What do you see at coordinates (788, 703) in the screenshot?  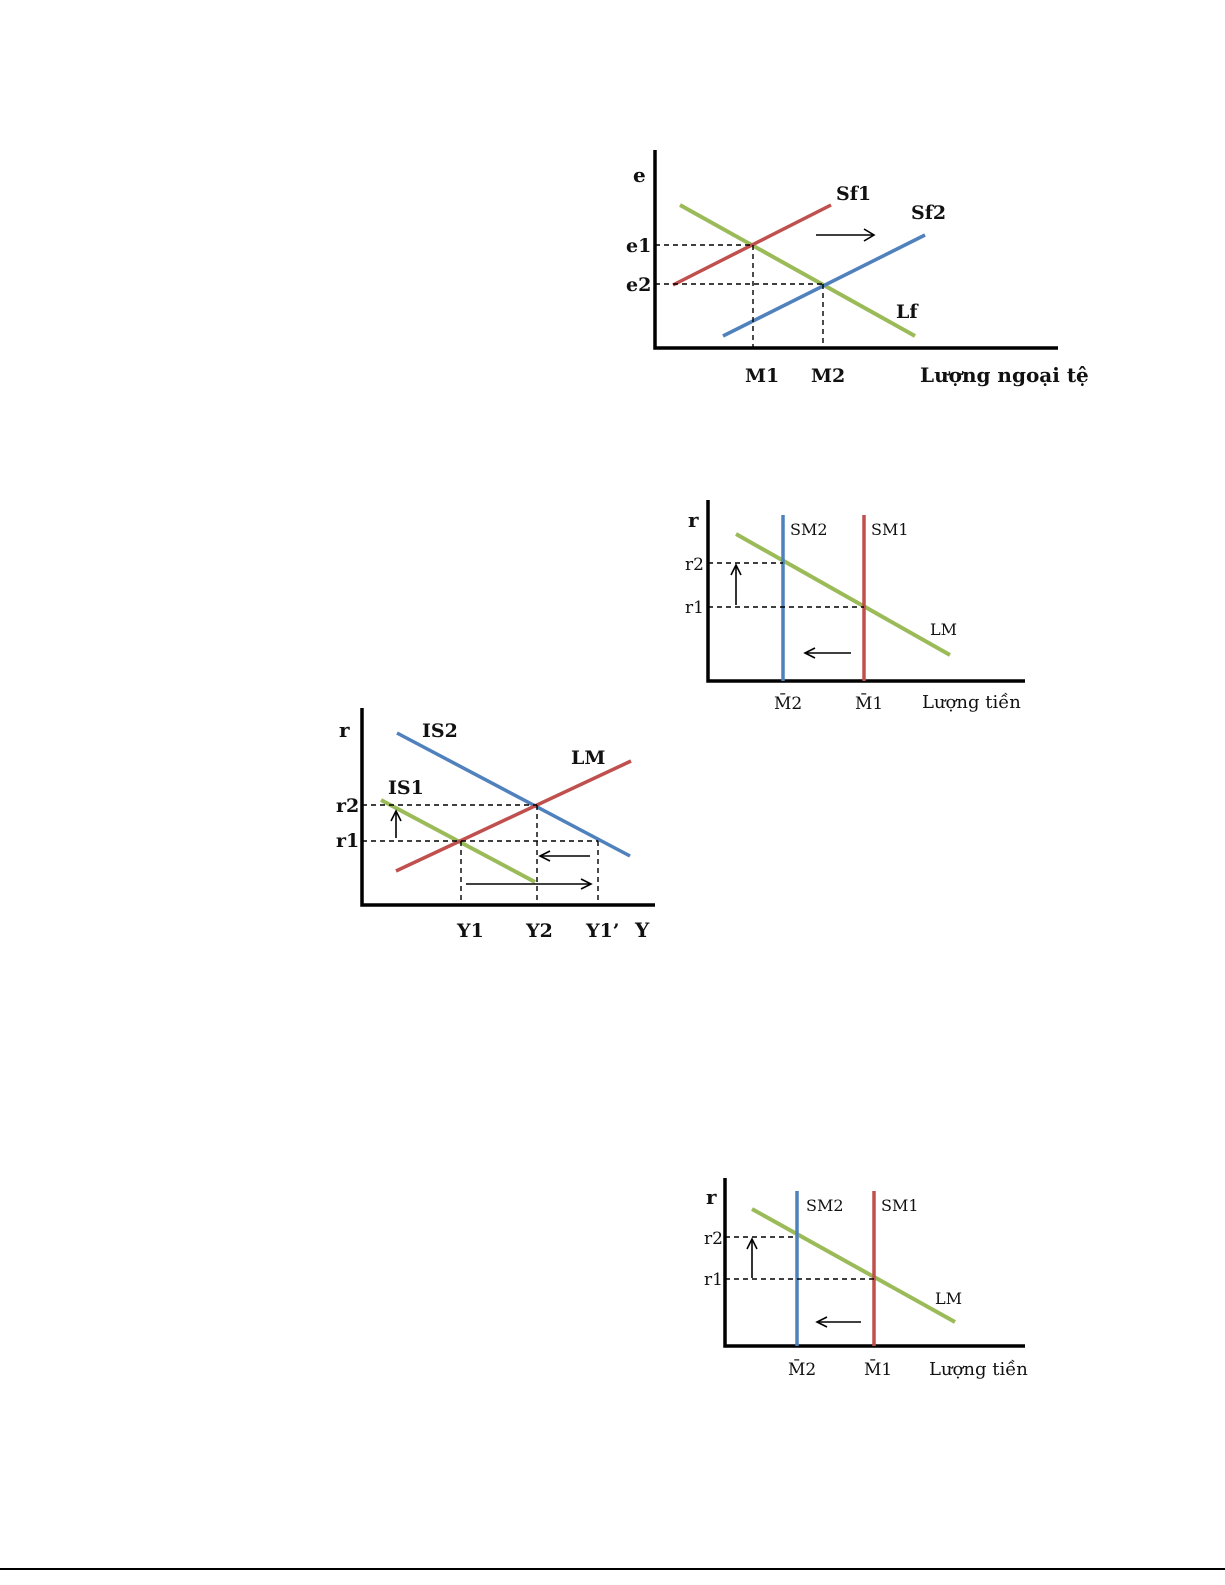 I see `mm1-tick-m2: M̄2` at bounding box center [788, 703].